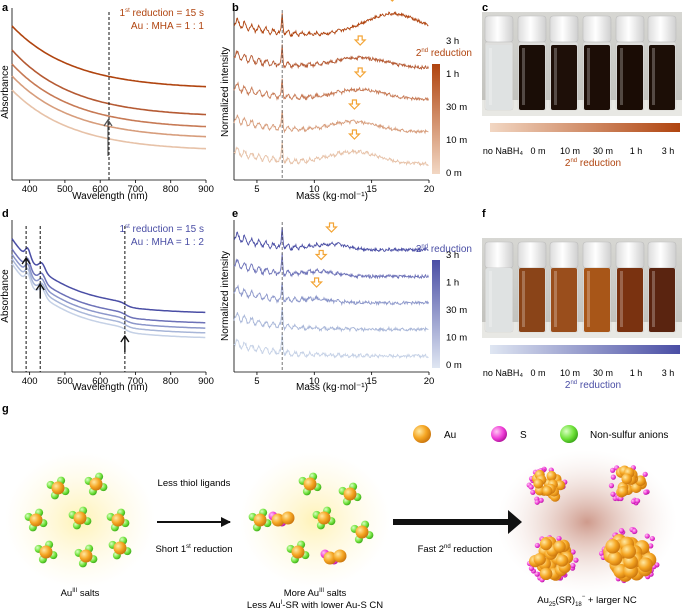 This screenshot has height=614, width=685. I want to click on tick-label: 600, so click(100, 189).